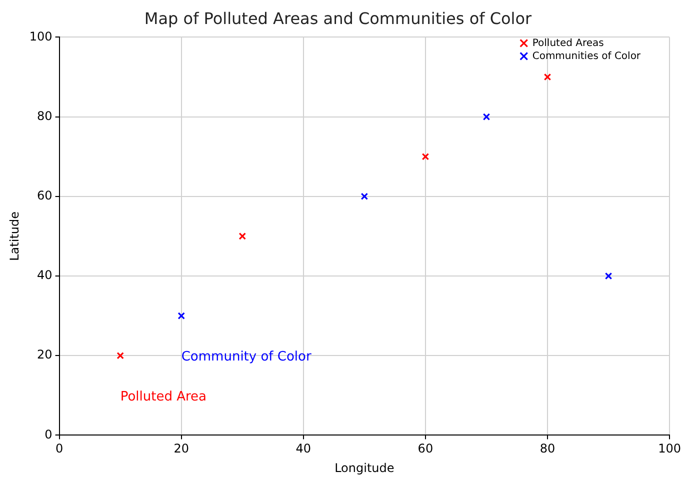 This screenshot has height=482, width=684. Describe the element at coordinates (44, 115) in the screenshot. I see `y-tick-label: 80` at that location.